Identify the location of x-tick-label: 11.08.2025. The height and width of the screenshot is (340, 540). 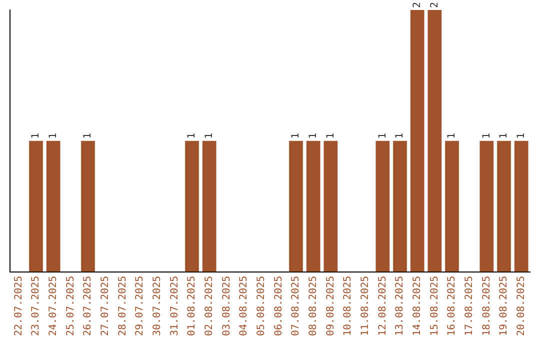
(365, 306).